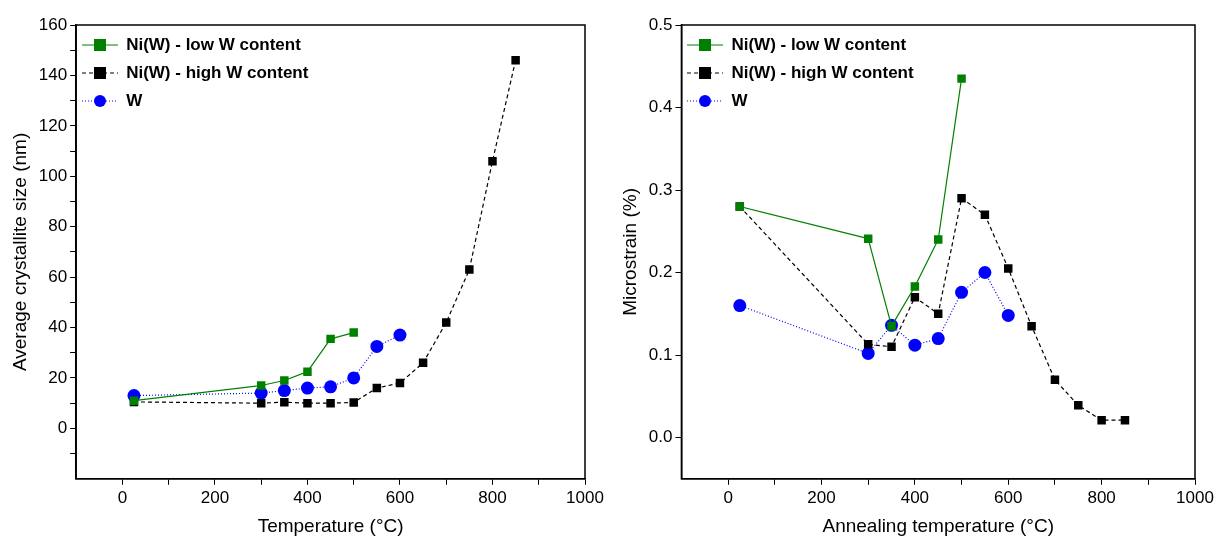 The height and width of the screenshot is (542, 1220). Describe the element at coordinates (660, 189) in the screenshot. I see `y-tick-label: 0.3` at that location.